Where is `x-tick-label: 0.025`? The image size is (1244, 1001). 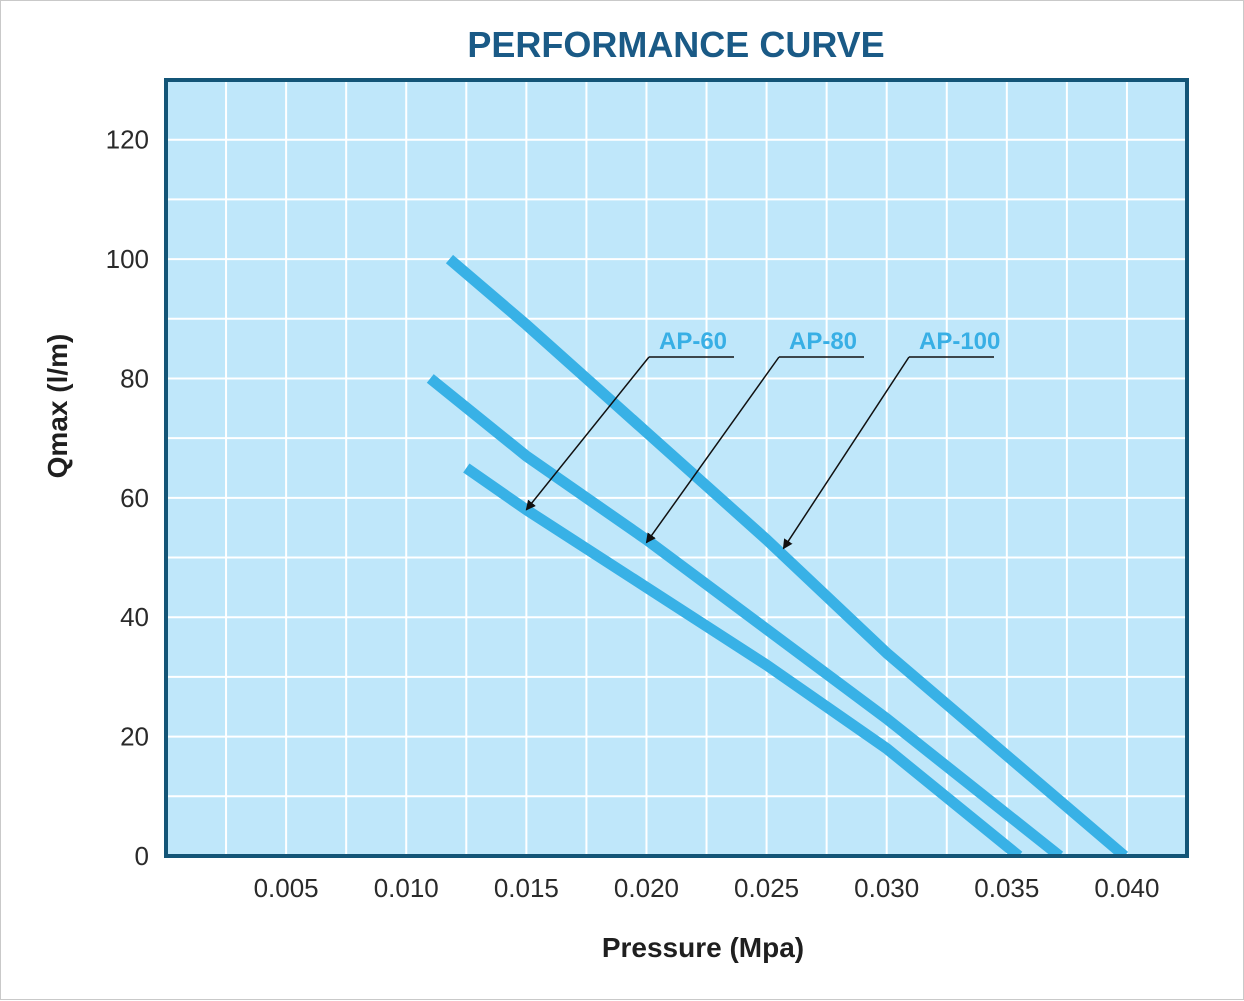 x-tick-label: 0.025 is located at coordinates (766, 888).